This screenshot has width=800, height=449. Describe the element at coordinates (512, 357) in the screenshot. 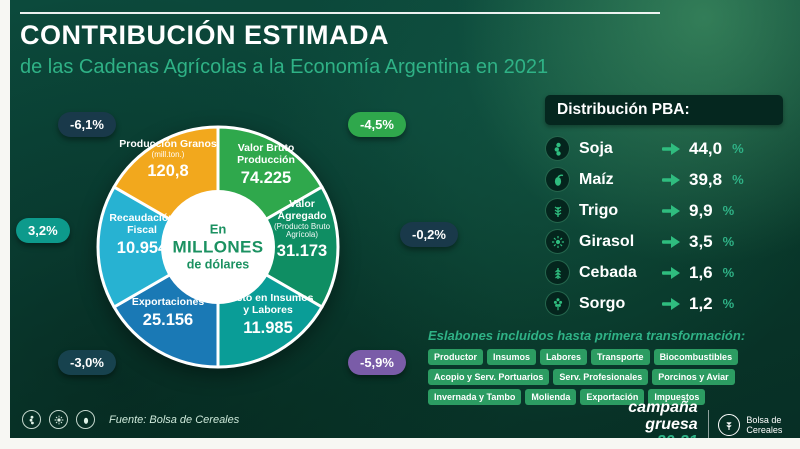

I see `eslabon-tag: Insumos` at that location.